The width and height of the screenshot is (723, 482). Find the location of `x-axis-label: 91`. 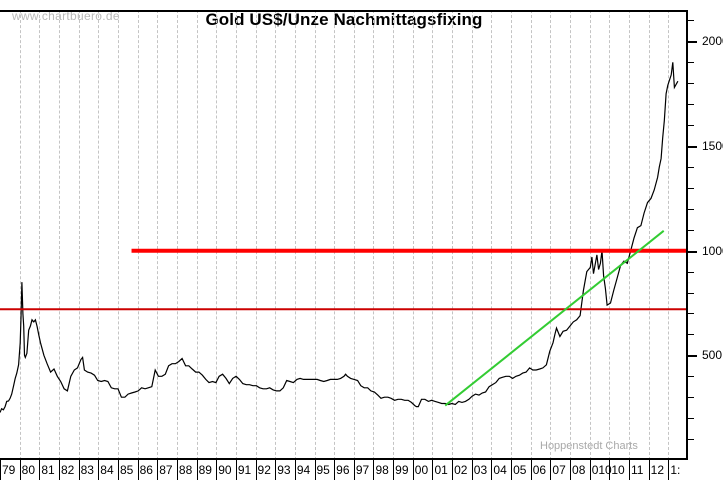

x-axis-label: 91 is located at coordinates (244, 470).